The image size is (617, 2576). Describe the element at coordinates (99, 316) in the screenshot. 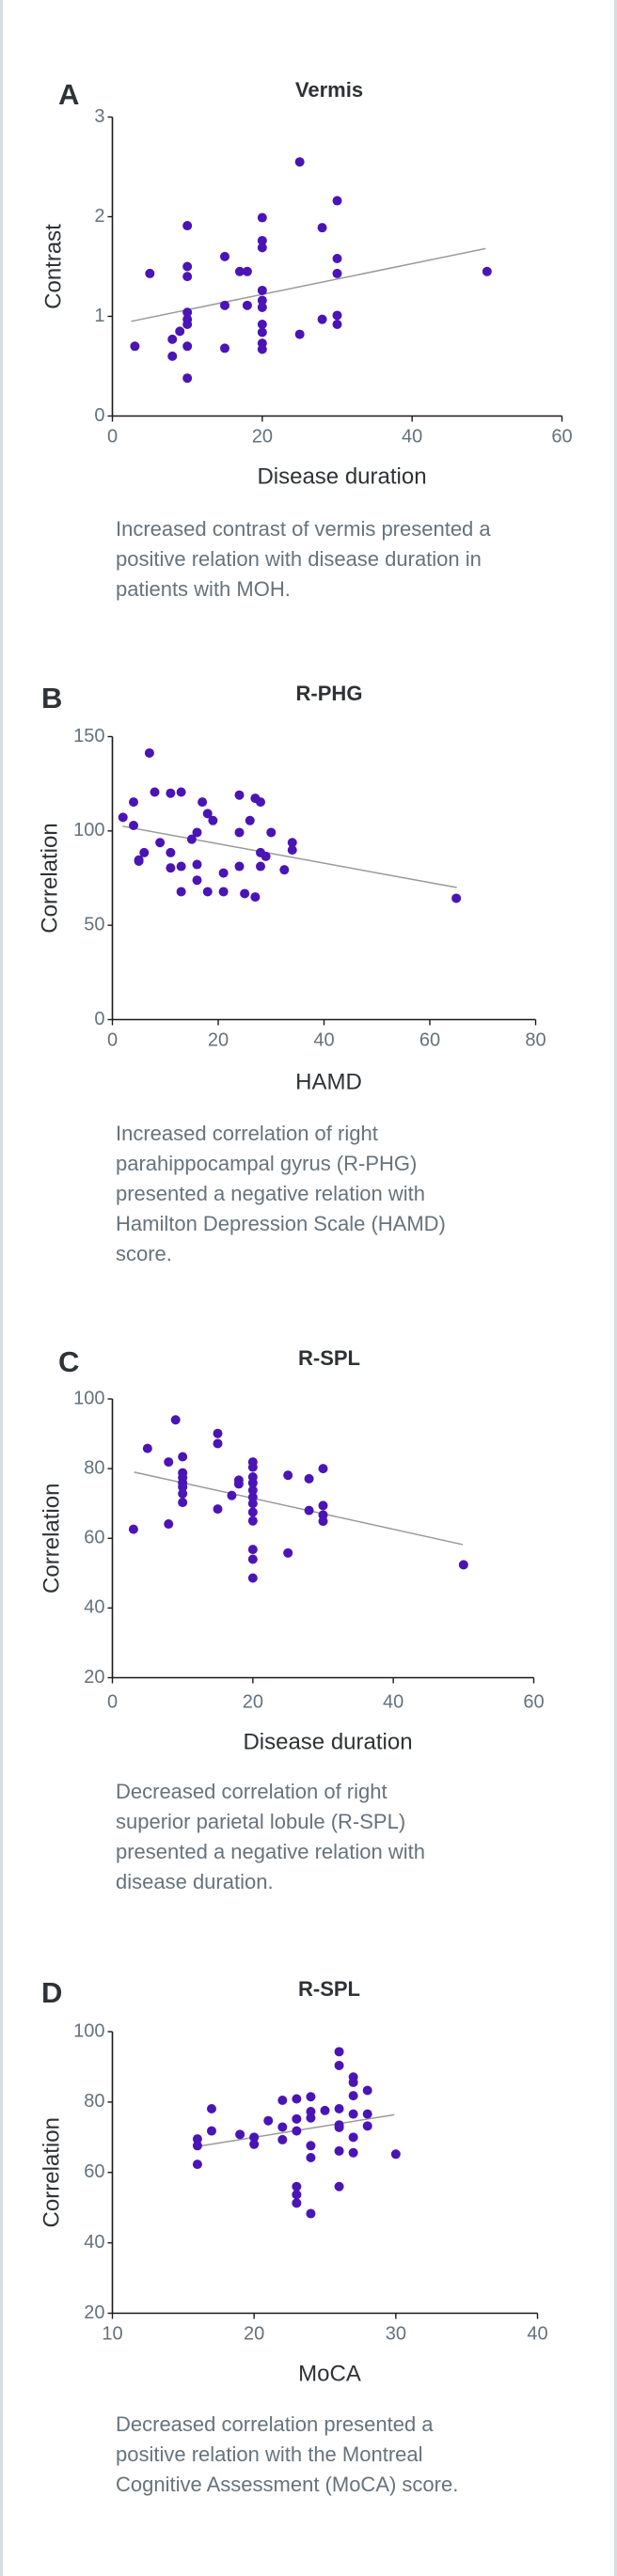

I see `y-tick-label: 1` at that location.